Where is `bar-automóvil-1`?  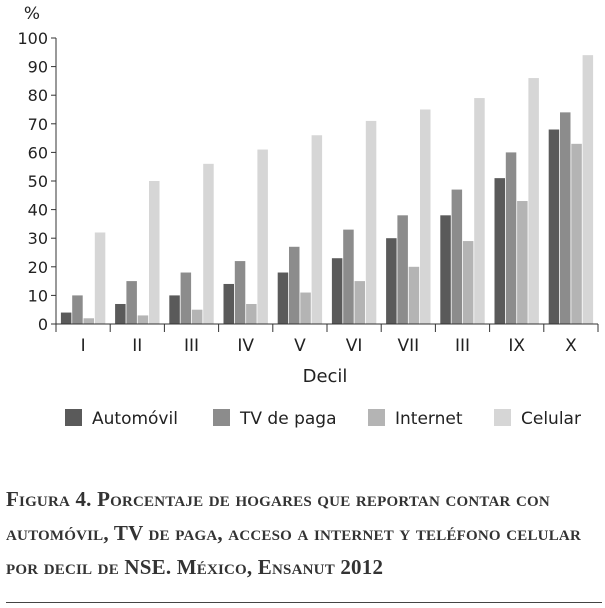 bar-automóvil-1 is located at coordinates (66, 318).